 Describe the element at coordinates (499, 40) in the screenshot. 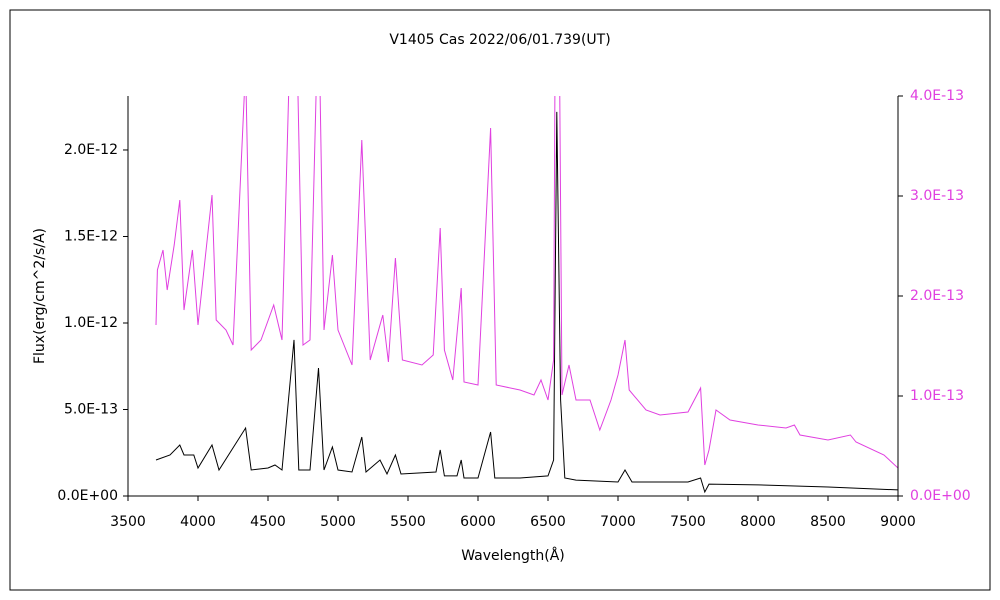

I see `chart-title: V1405 Cas 2022/06/01.739(UT)` at that location.